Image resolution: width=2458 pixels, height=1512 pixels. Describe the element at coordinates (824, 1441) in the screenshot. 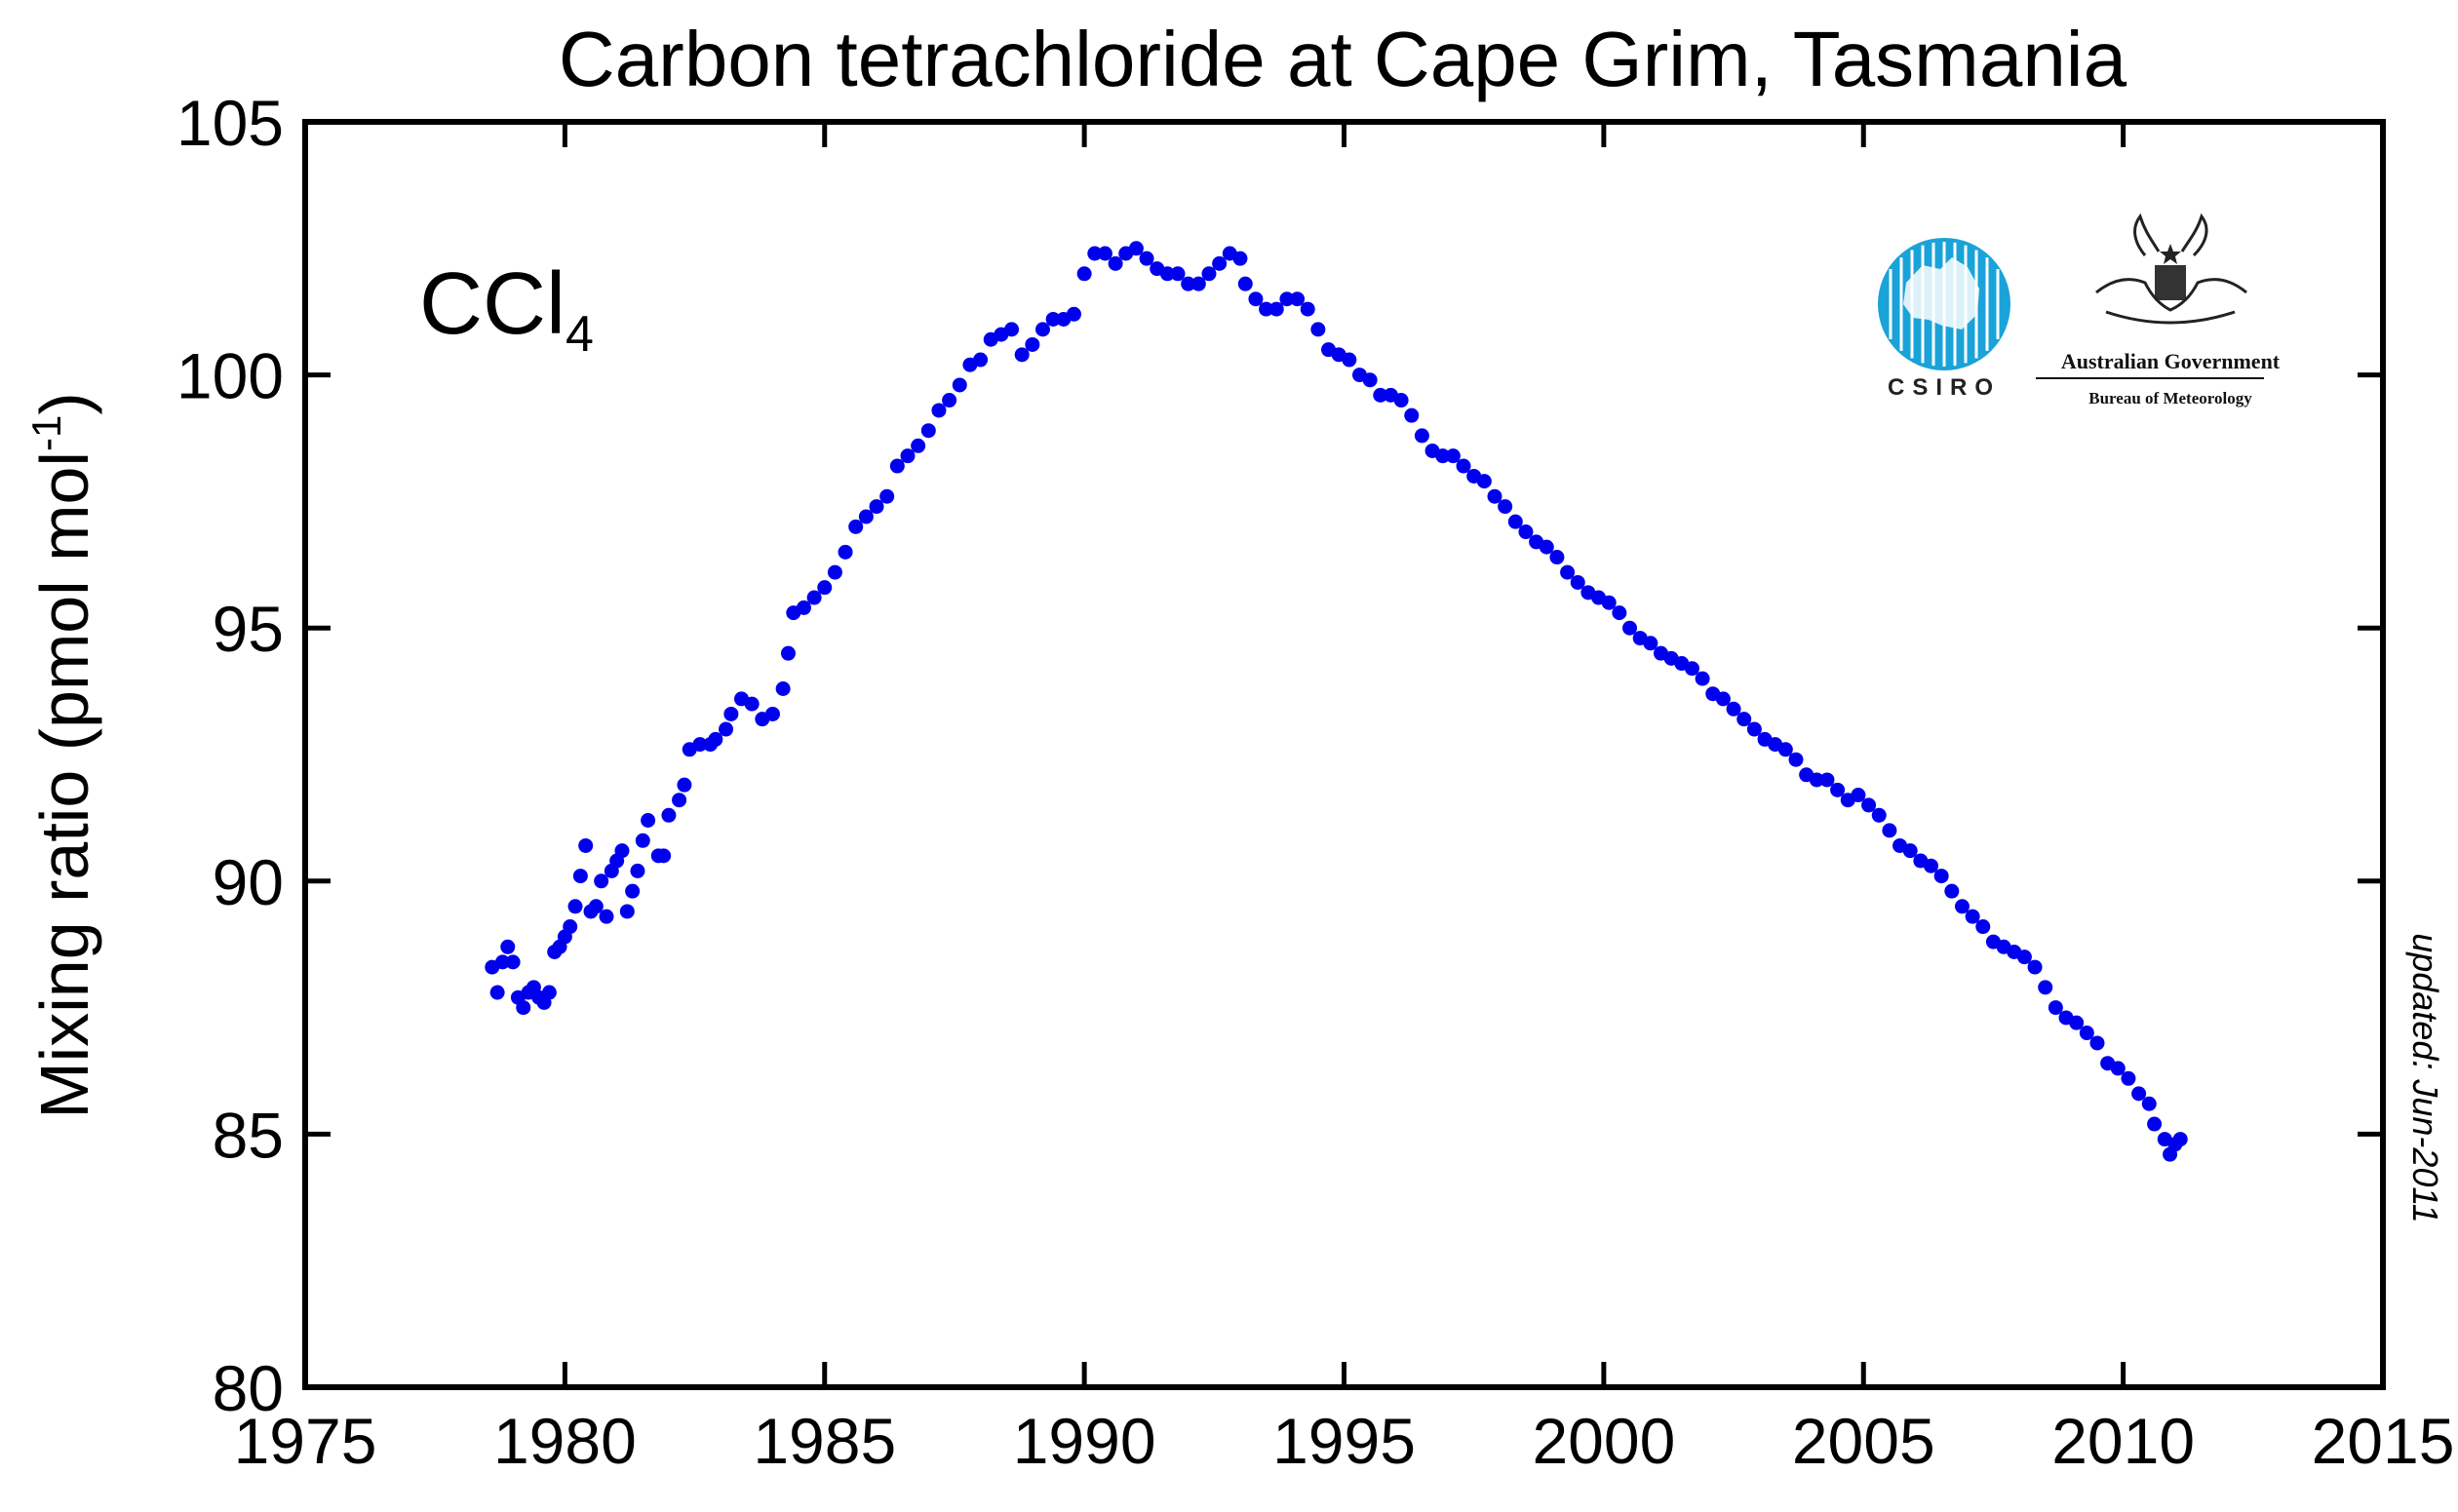

I see `x-tick-label: 1985` at that location.